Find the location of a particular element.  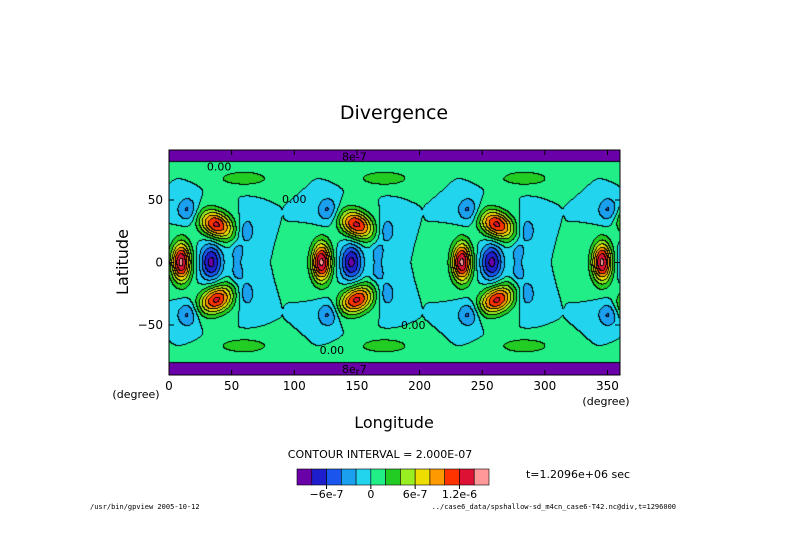

x-tick-label: 0 is located at coordinates (169, 386).